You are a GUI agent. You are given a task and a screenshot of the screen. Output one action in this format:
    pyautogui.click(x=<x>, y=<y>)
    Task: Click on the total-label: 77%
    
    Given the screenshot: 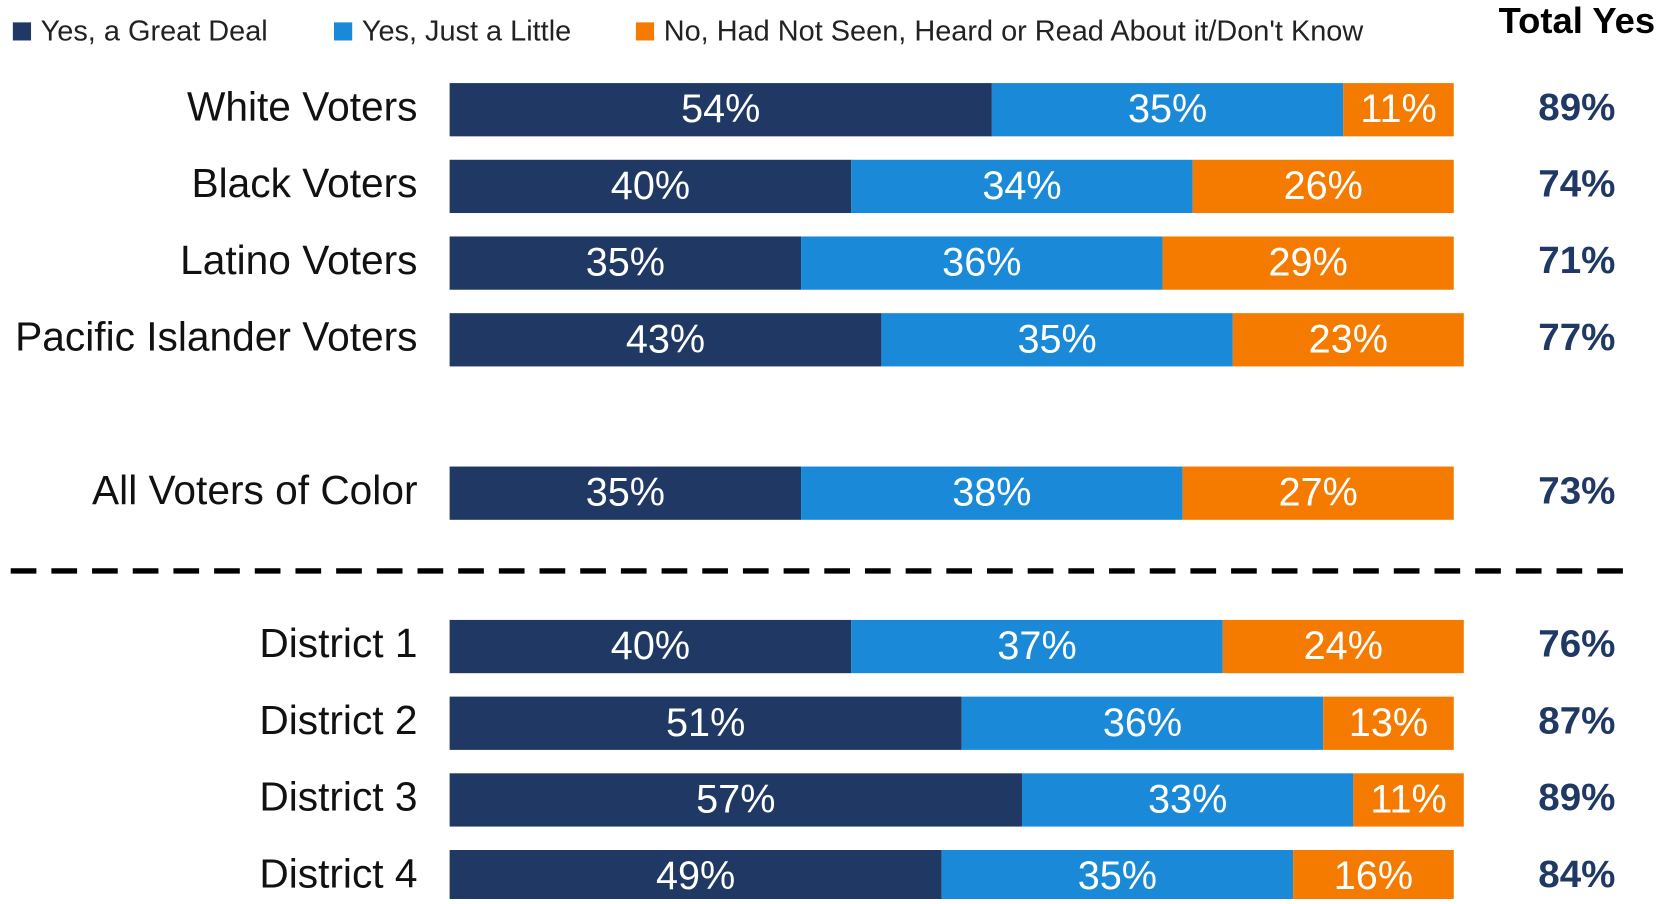 What is the action you would take?
    pyautogui.click(x=1576, y=337)
    